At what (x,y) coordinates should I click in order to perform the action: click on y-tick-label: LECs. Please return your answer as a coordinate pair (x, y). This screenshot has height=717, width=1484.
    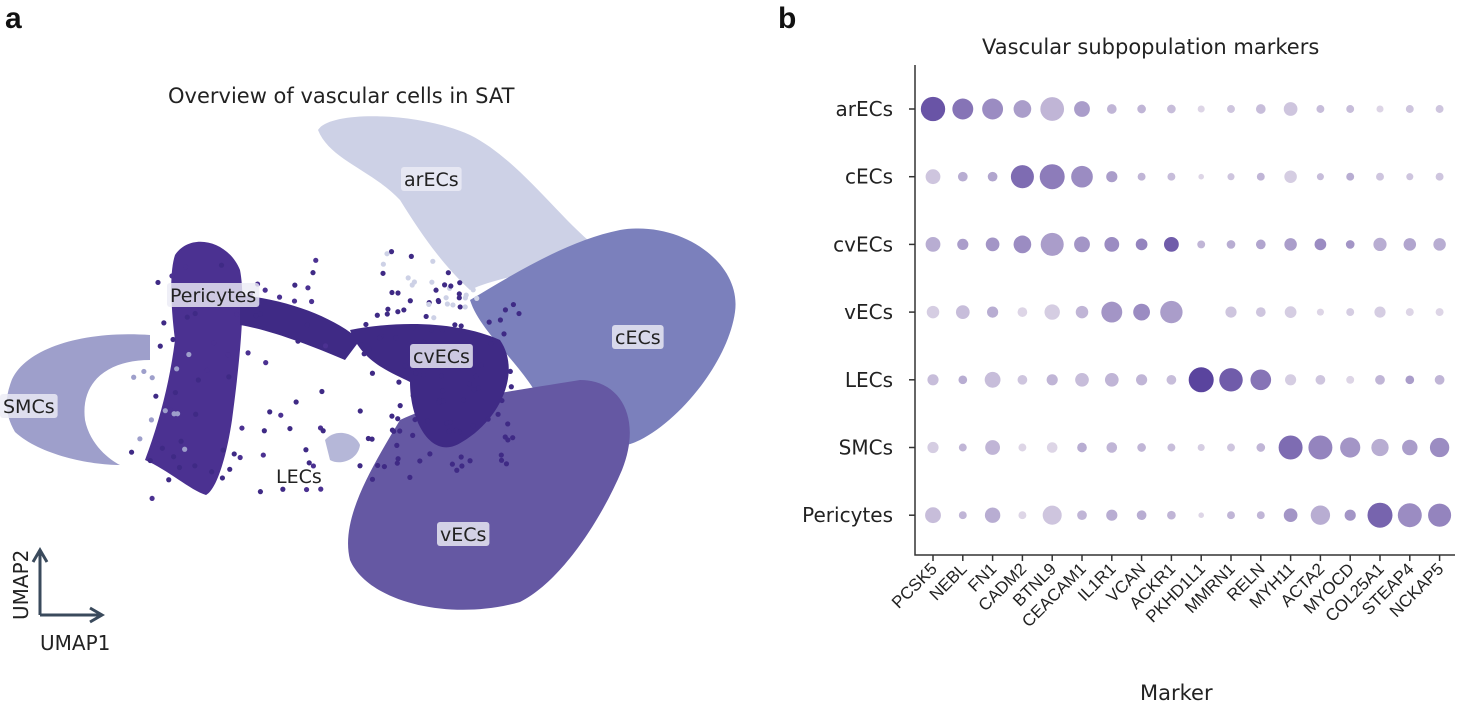
    Looking at the image, I should click on (869, 380).